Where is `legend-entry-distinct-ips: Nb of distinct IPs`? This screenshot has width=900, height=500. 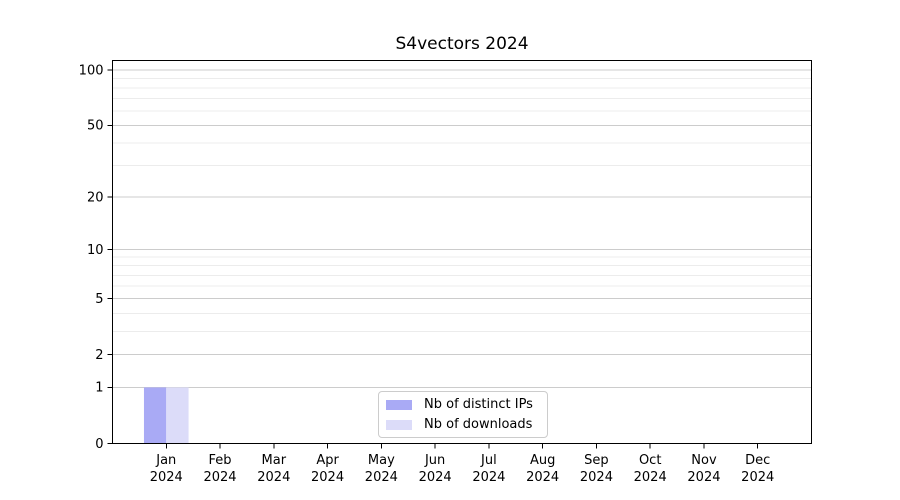
legend-entry-distinct-ips: Nb of distinct IPs is located at coordinates (466, 404).